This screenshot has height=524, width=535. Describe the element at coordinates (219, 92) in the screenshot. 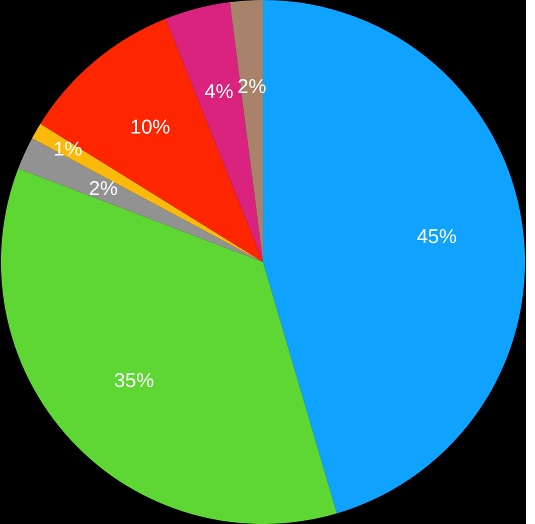

I see `data-label: 4%` at that location.